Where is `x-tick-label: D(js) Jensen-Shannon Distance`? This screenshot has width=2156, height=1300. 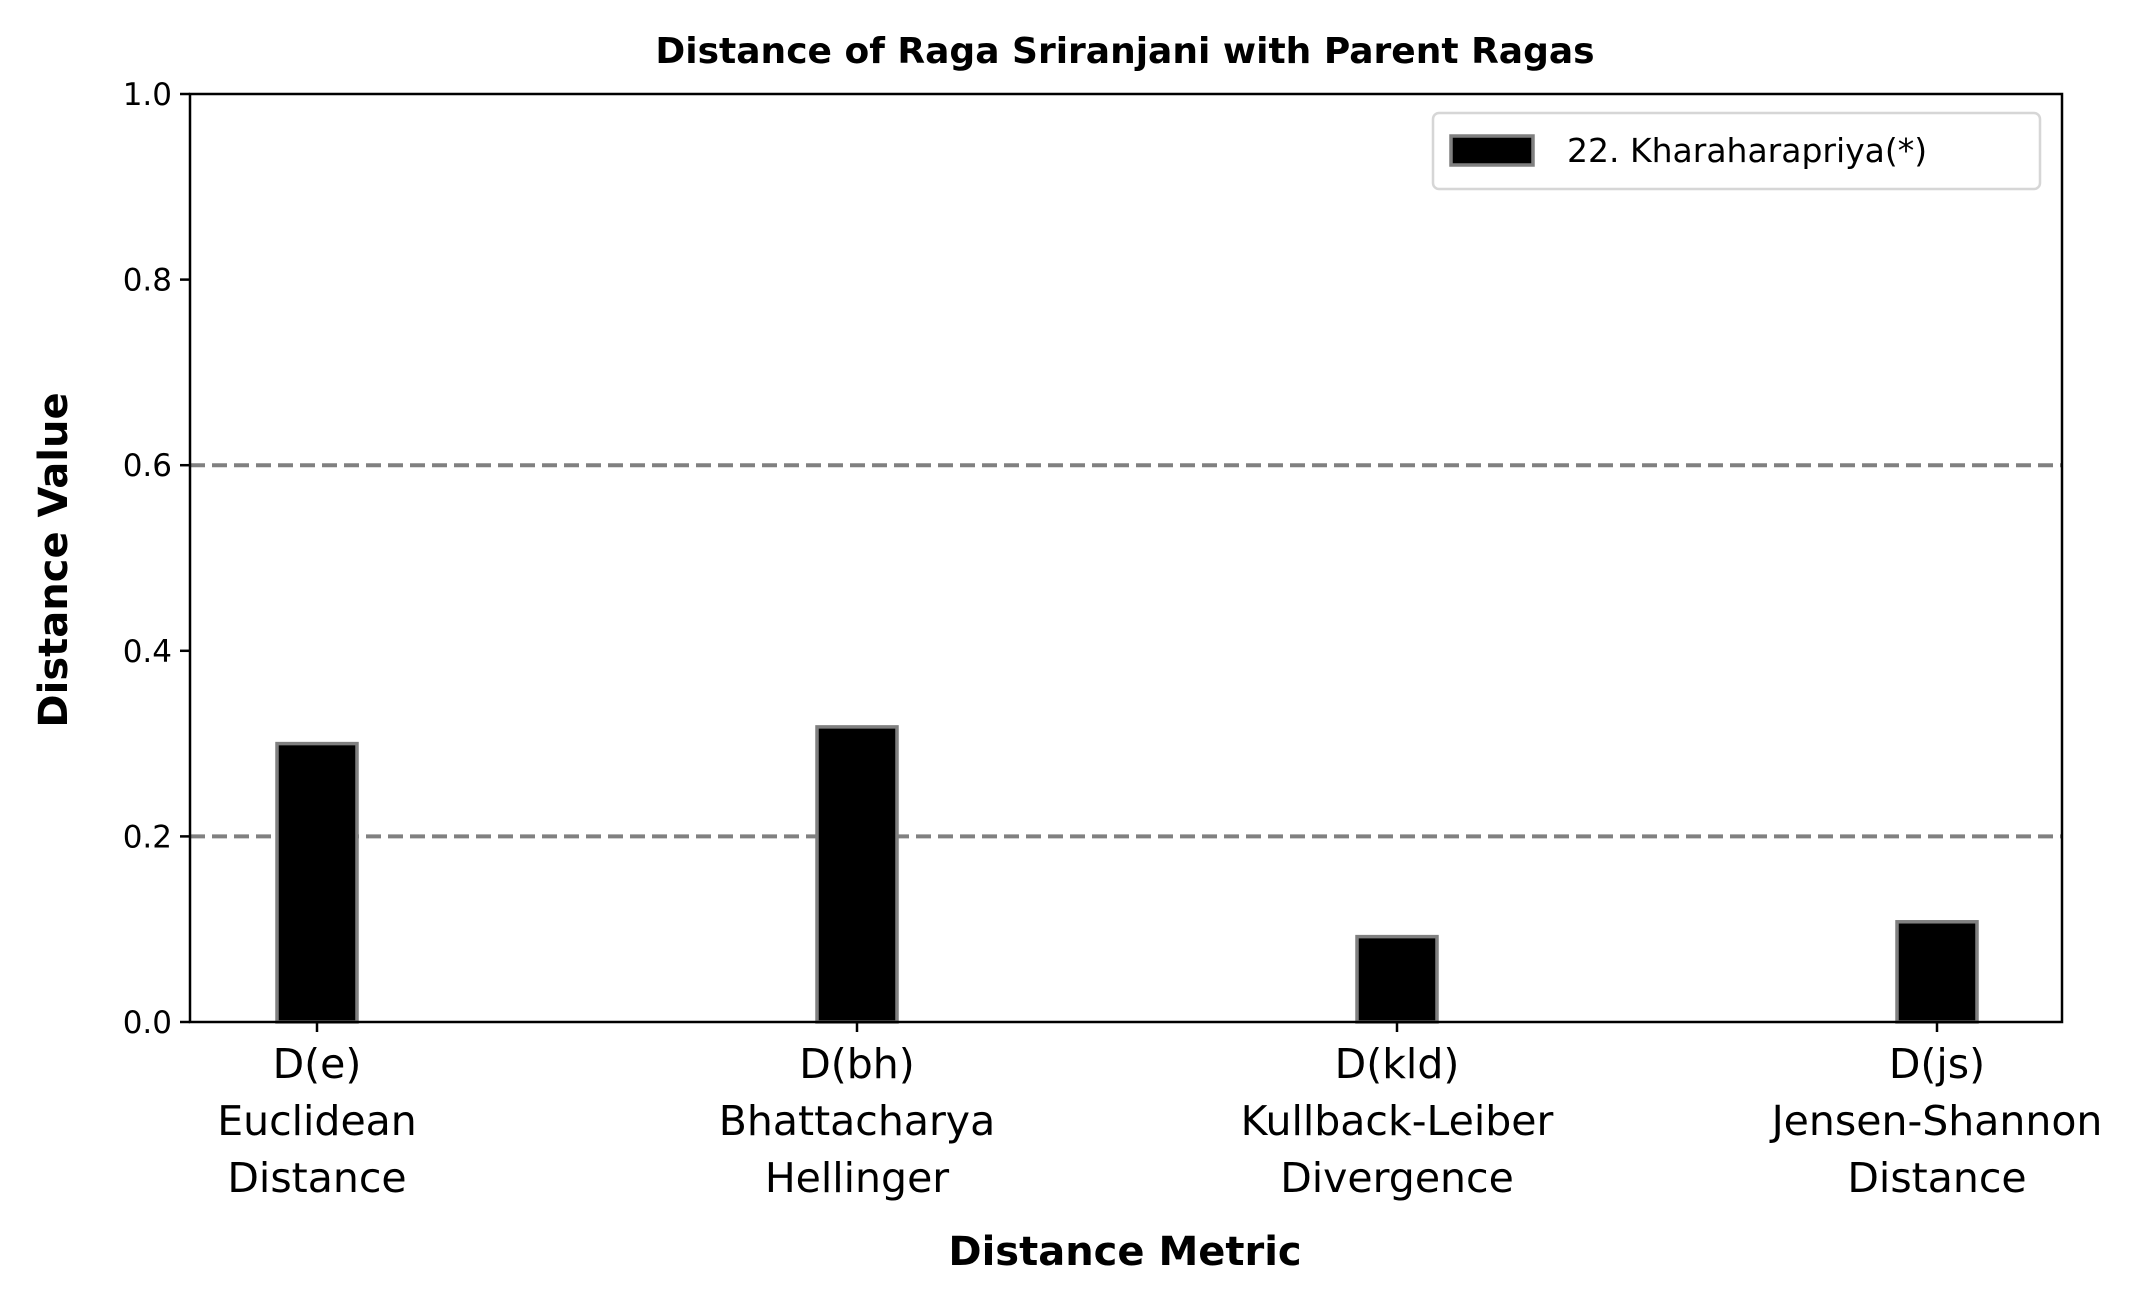 x-tick-label: D(js) Jensen-Shannon Distance is located at coordinates (1936, 1121).